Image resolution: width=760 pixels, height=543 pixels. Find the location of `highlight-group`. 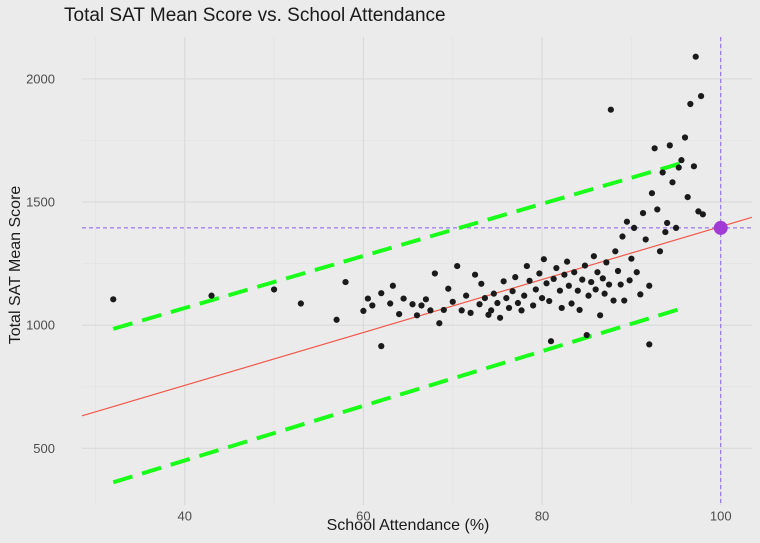

highlight-group is located at coordinates (720, 227).